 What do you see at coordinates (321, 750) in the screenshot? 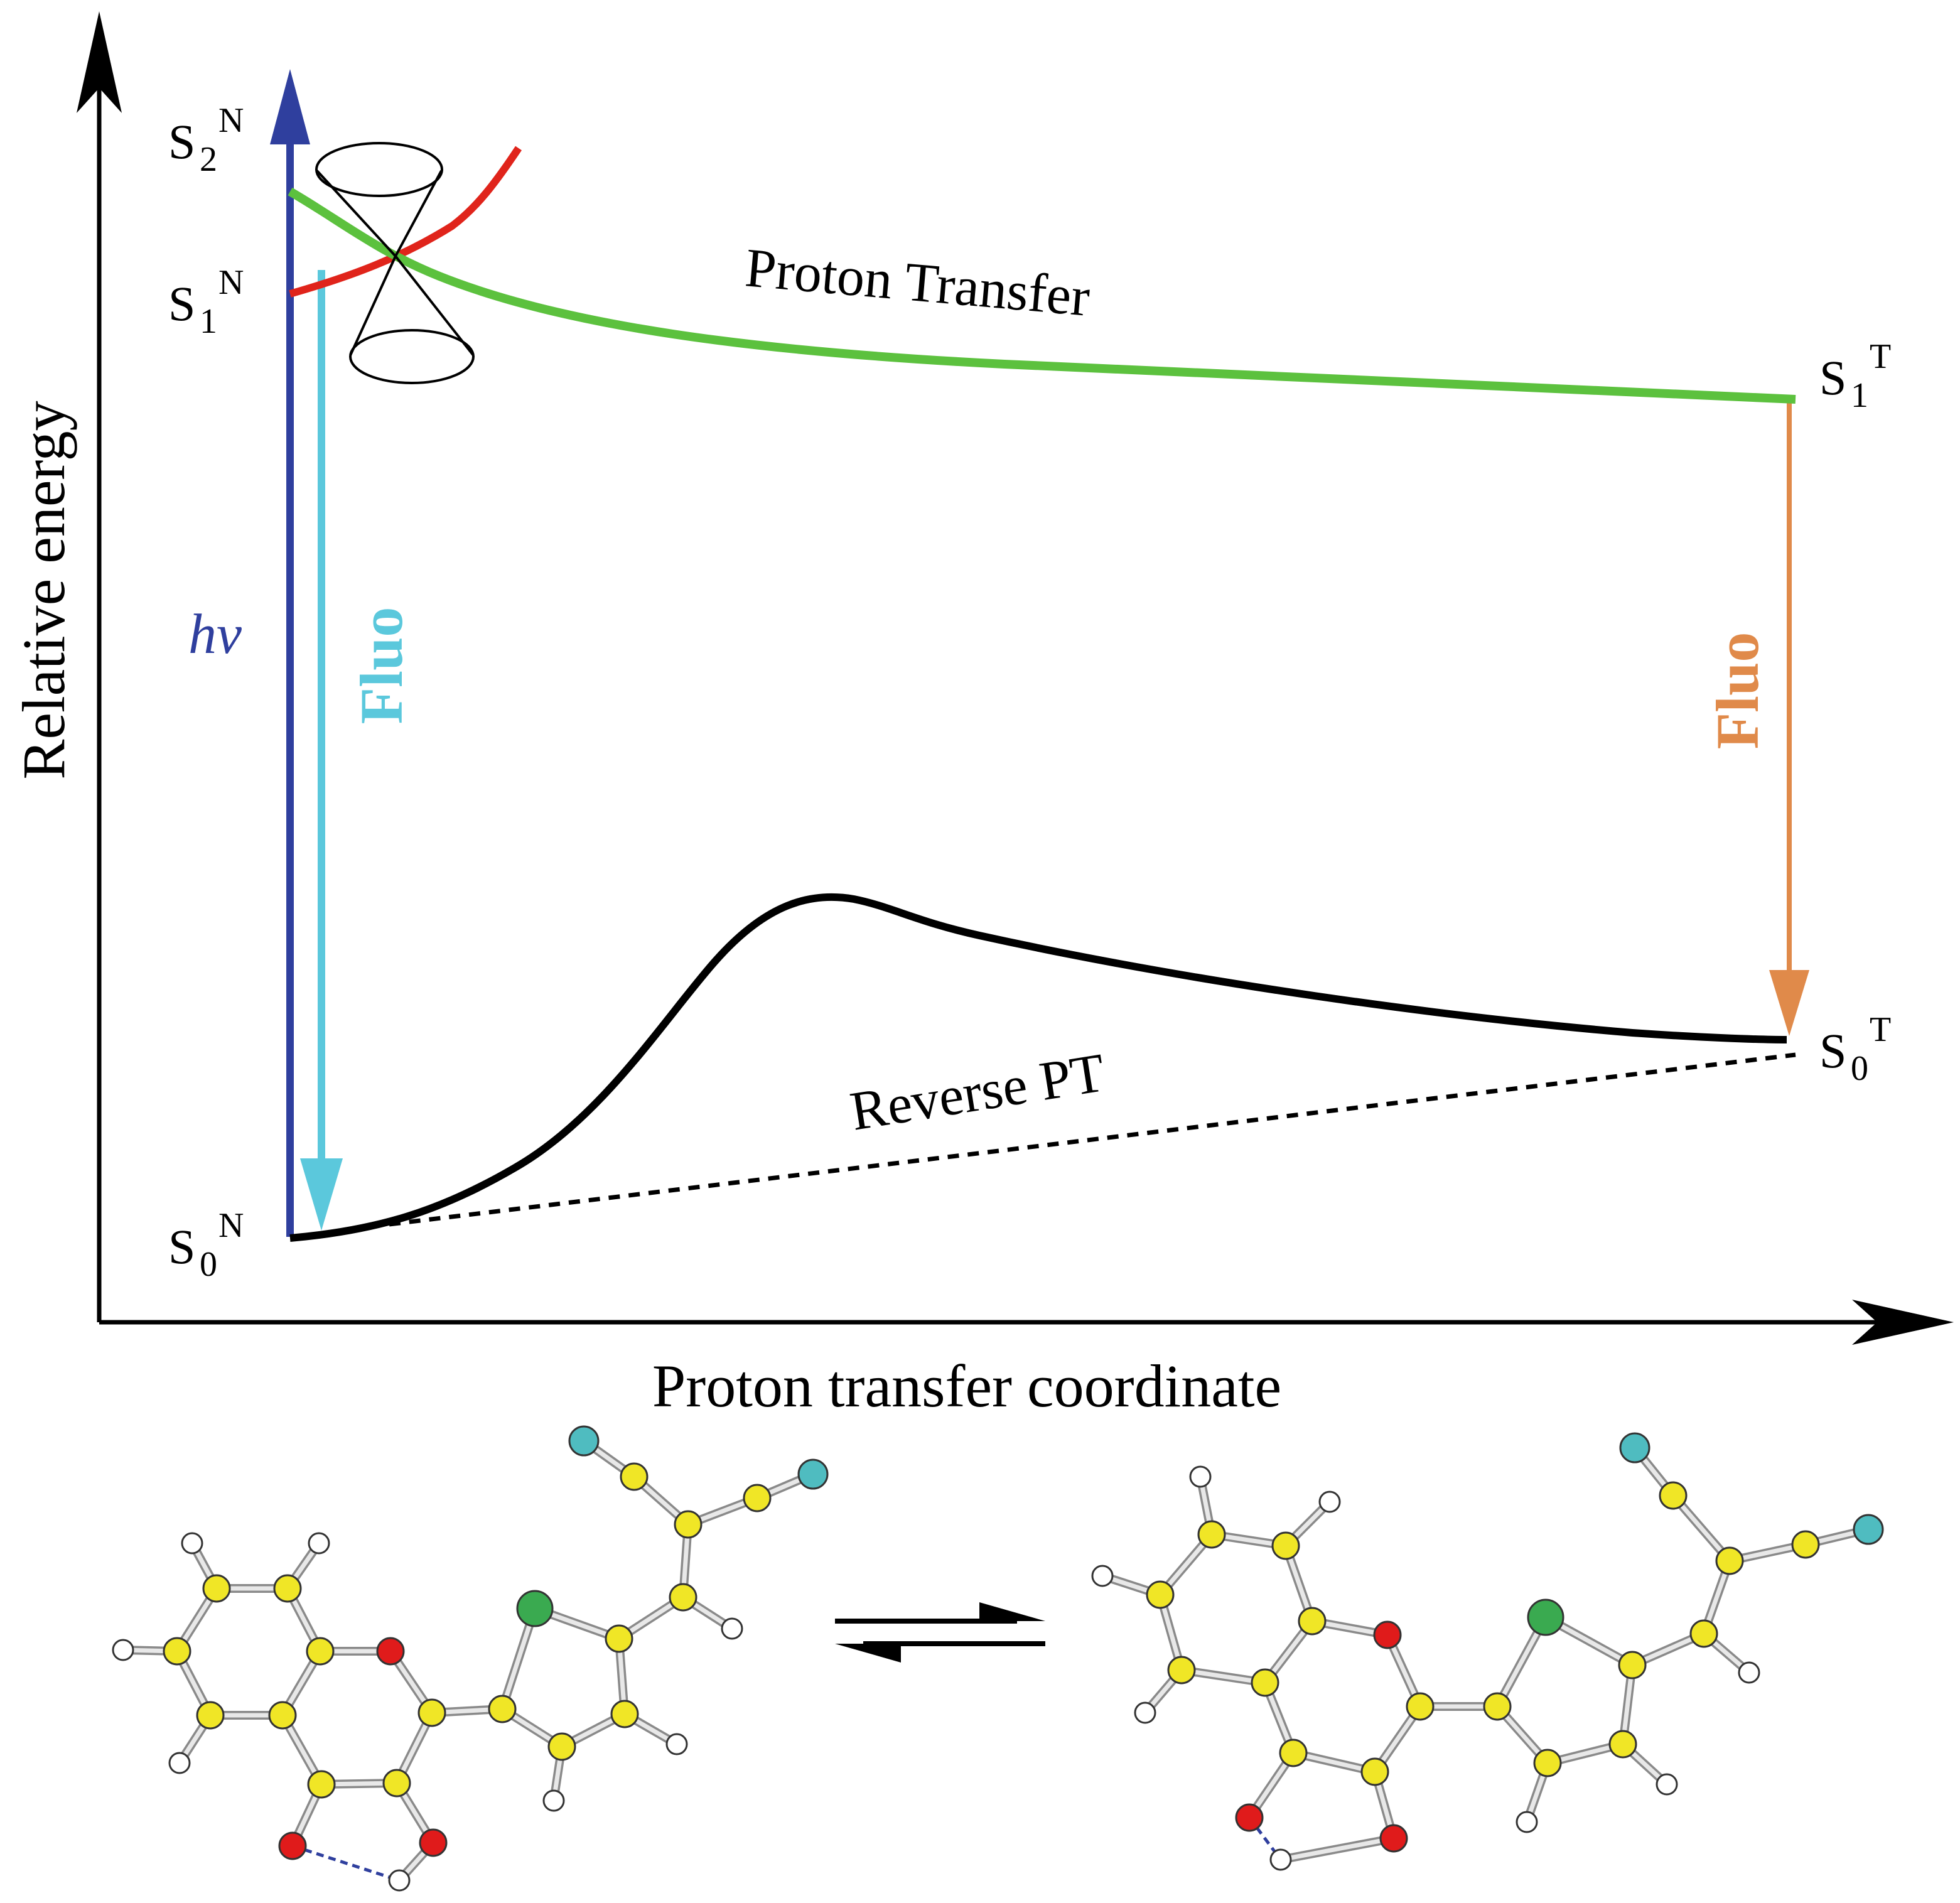
I see `fluo-normal-arrow` at bounding box center [321, 750].